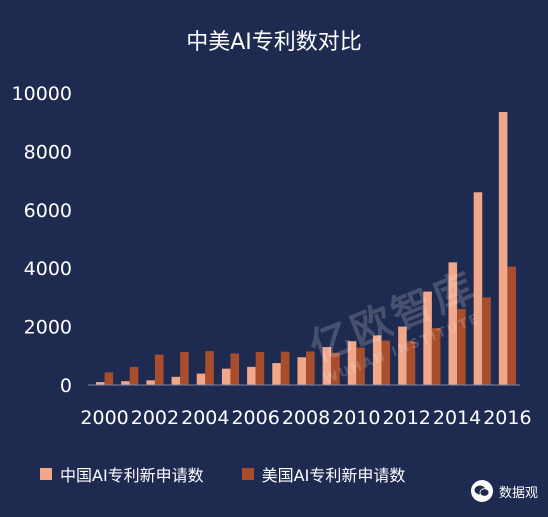 This screenshot has height=517, width=548. What do you see at coordinates (132, 475) in the screenshot?
I see `legend-label-china: 中国AI专利新申请数` at bounding box center [132, 475].